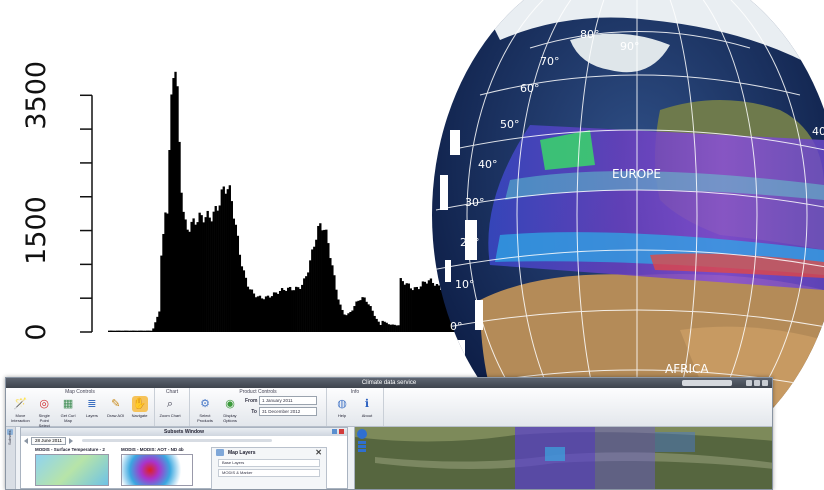 The height and width of the screenshot is (490, 824). I want to click on latitude-labels: 70° 60° 50° 40° 30° 20° 10° 0° 10°, so click(504, 215).